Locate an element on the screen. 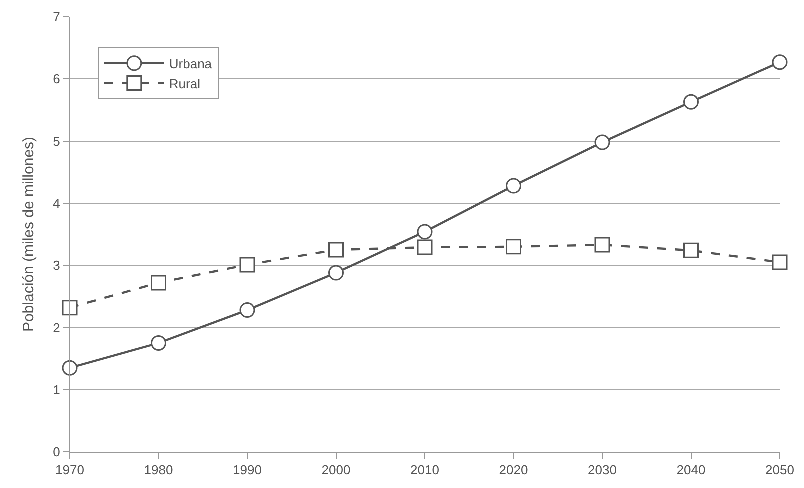  x-tick-label: 1990 is located at coordinates (247, 470).